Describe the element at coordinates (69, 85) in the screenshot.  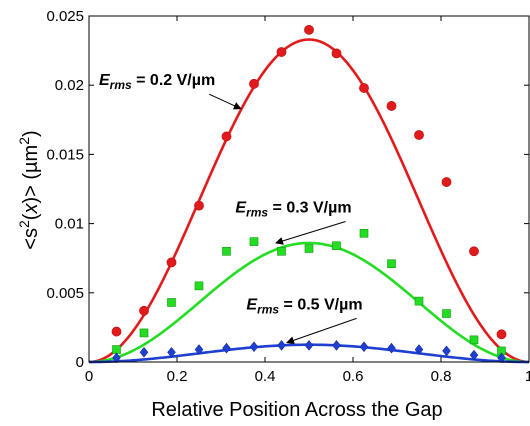
I see `y-tick-label: 0.02` at that location.